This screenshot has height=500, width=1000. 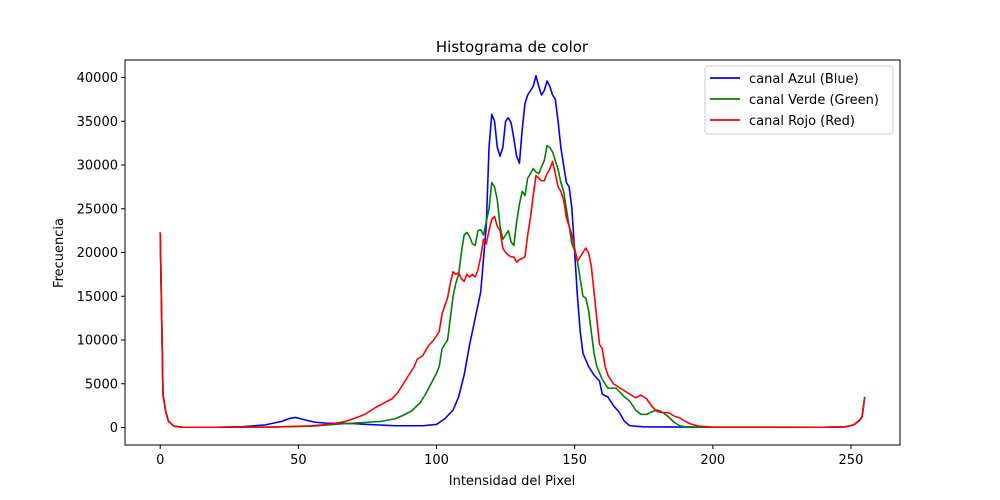 What do you see at coordinates (298, 460) in the screenshot?
I see `x-tick-label: 50` at bounding box center [298, 460].